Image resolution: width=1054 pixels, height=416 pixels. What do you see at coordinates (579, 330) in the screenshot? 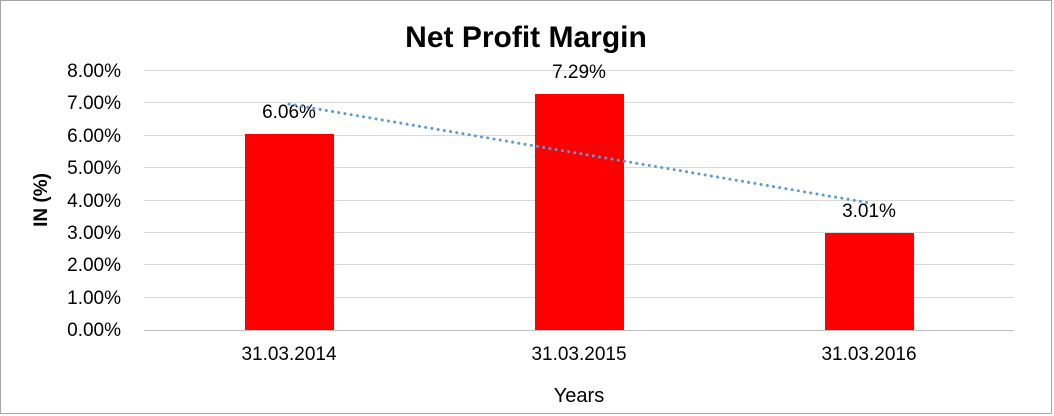
I see `x-axis-line` at bounding box center [579, 330].